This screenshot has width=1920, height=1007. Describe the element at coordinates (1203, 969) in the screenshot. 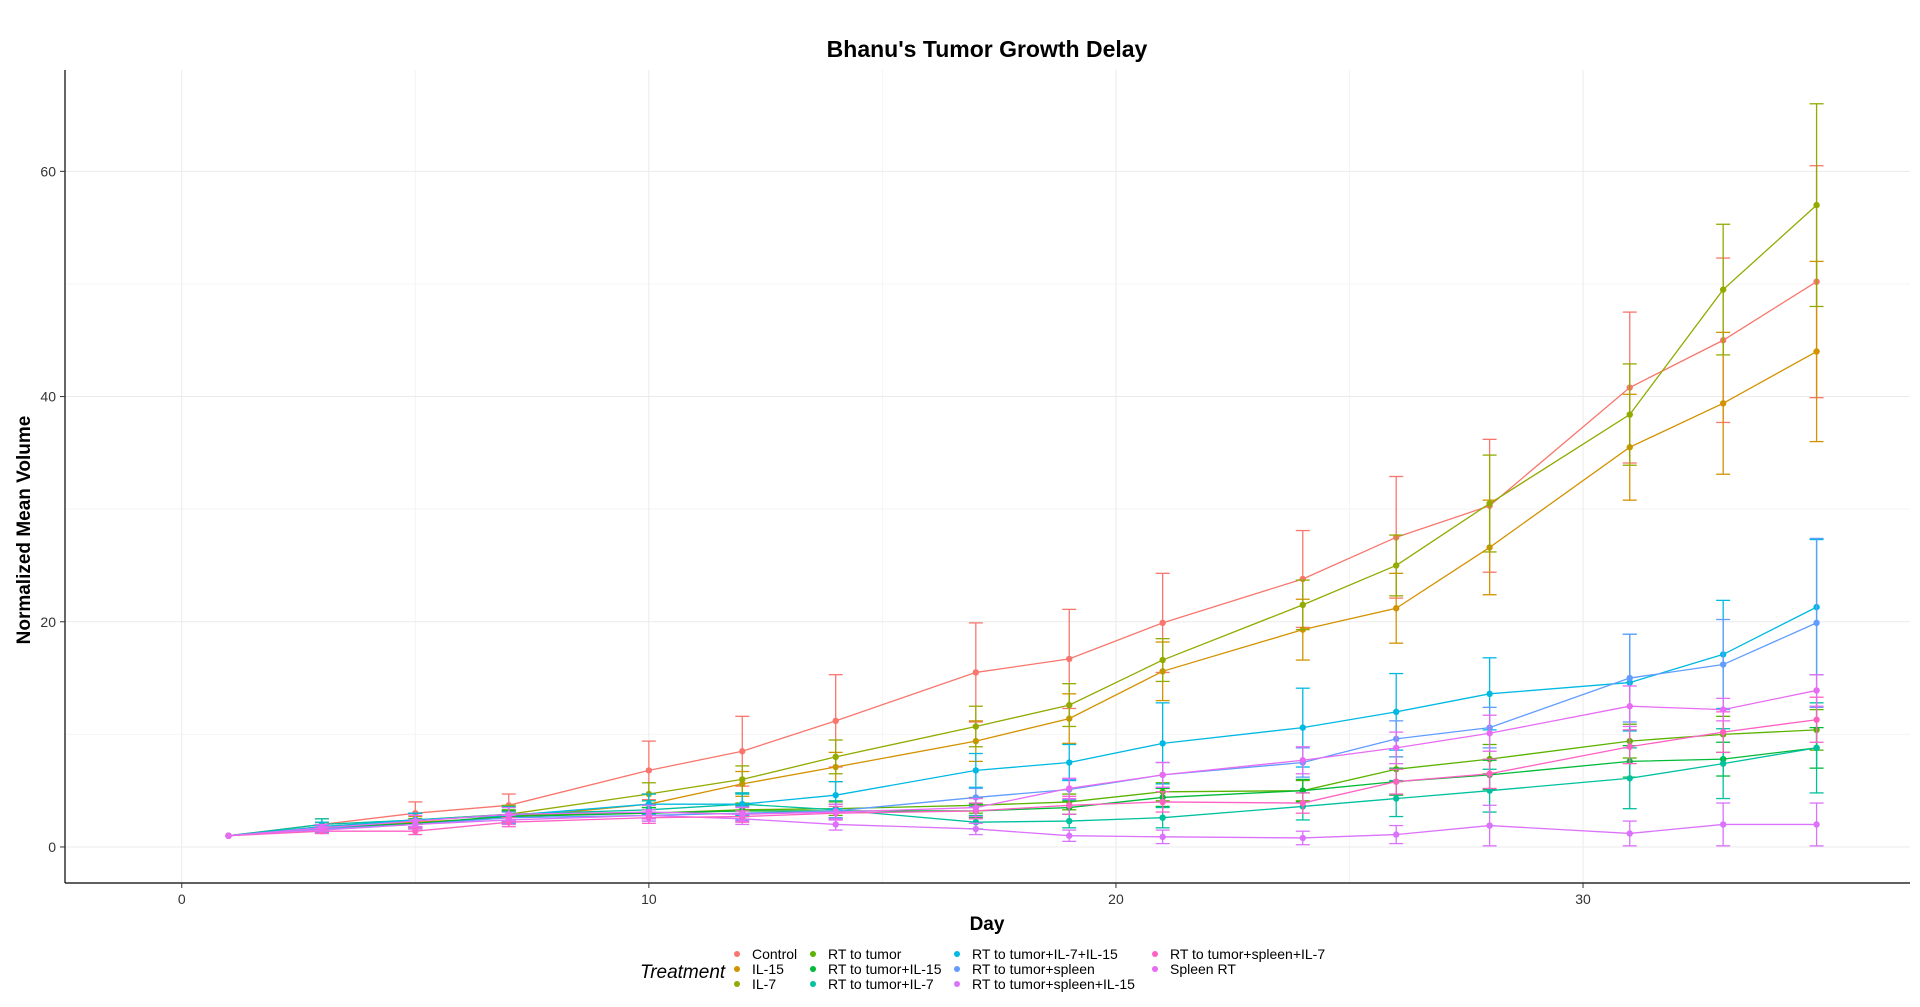

I see `legend-label: Spleen RT` at that location.